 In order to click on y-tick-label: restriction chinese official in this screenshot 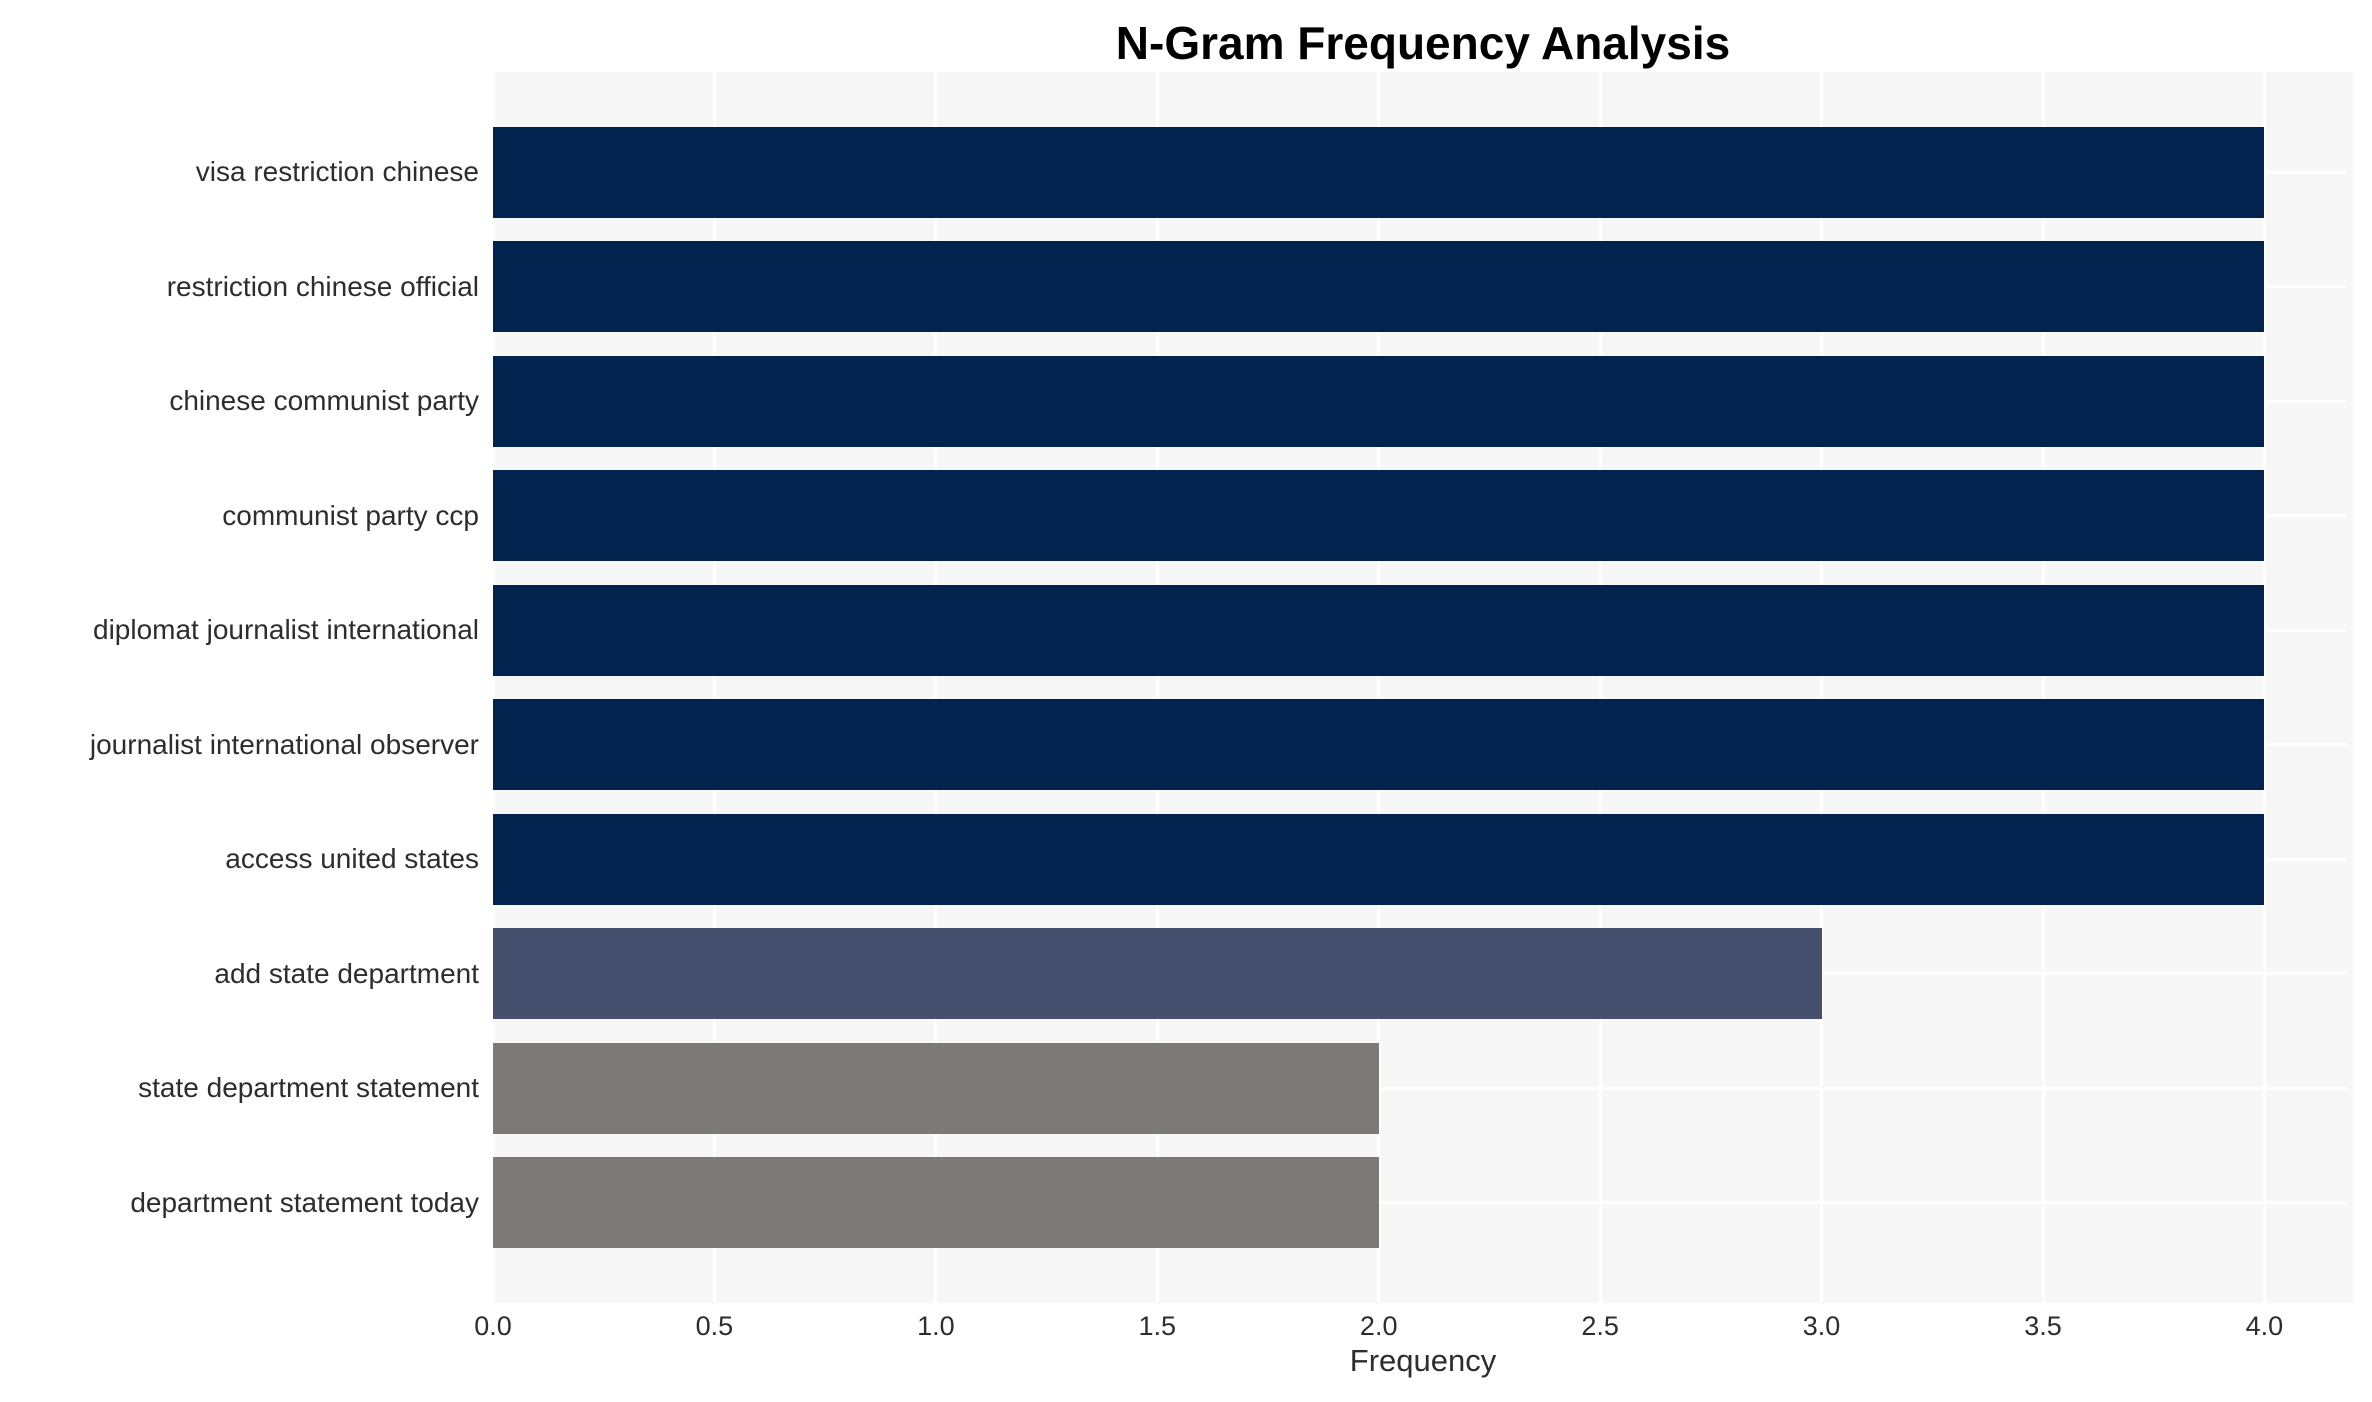, I will do `click(322, 286)`.